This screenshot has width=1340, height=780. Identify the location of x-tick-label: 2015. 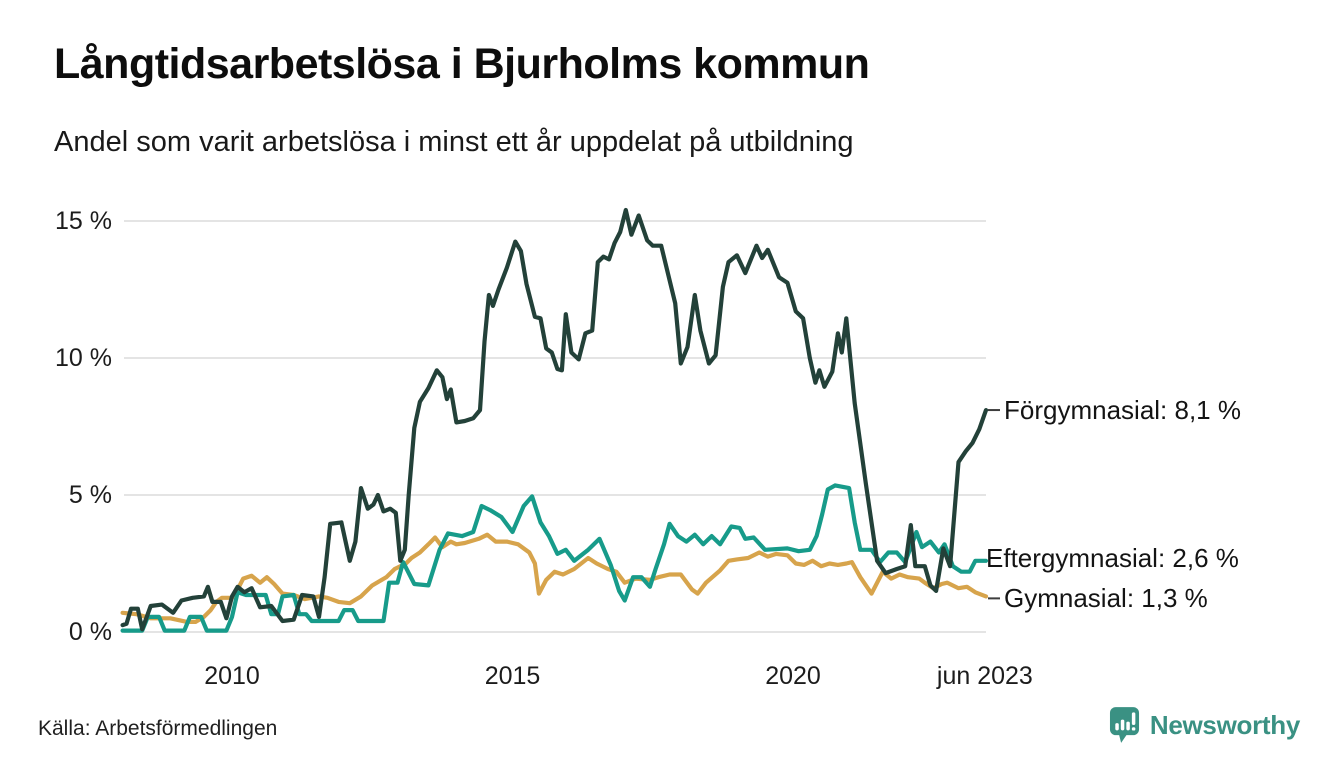
(512, 676).